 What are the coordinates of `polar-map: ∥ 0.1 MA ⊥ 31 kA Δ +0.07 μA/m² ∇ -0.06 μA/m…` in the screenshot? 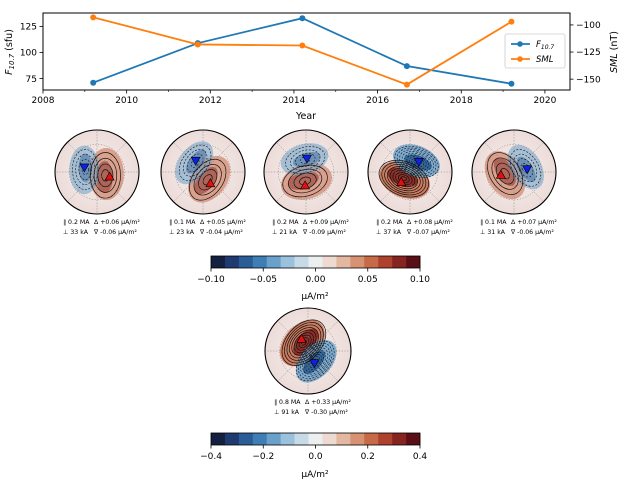 It's located at (514, 182).